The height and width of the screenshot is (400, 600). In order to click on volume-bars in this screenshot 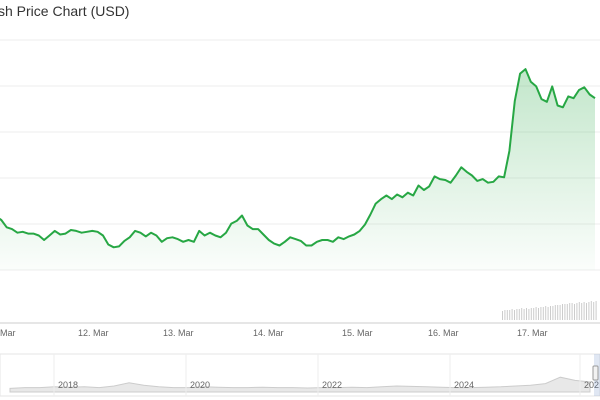, I will do `click(549, 310)`.